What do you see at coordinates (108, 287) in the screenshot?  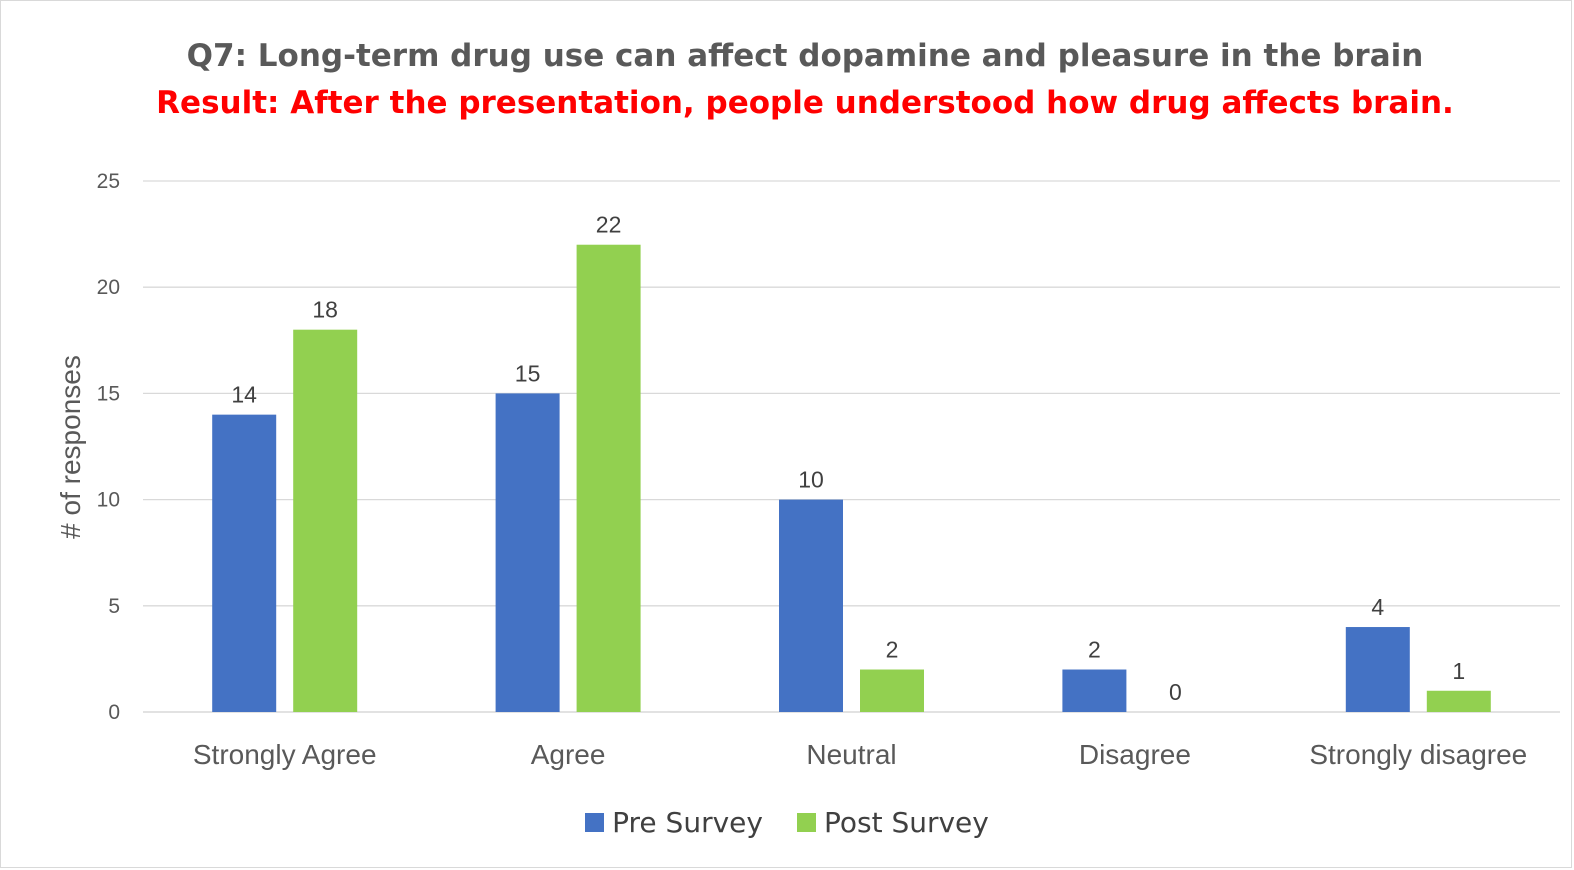 I see `y-tick-label: 20` at bounding box center [108, 287].